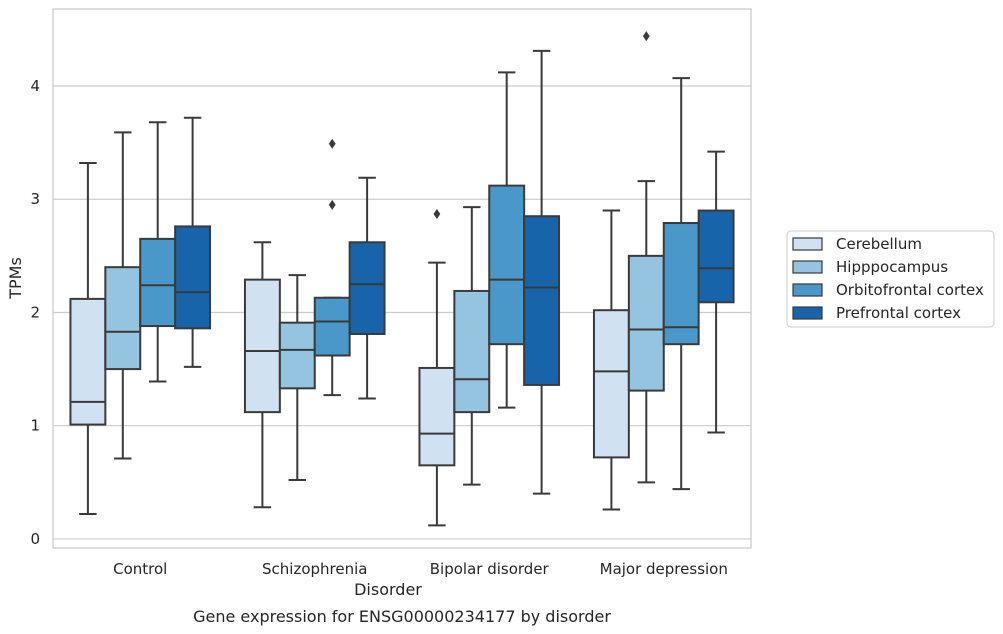 This screenshot has height=634, width=1003. I want to click on y-tick-label: 2, so click(35, 312).